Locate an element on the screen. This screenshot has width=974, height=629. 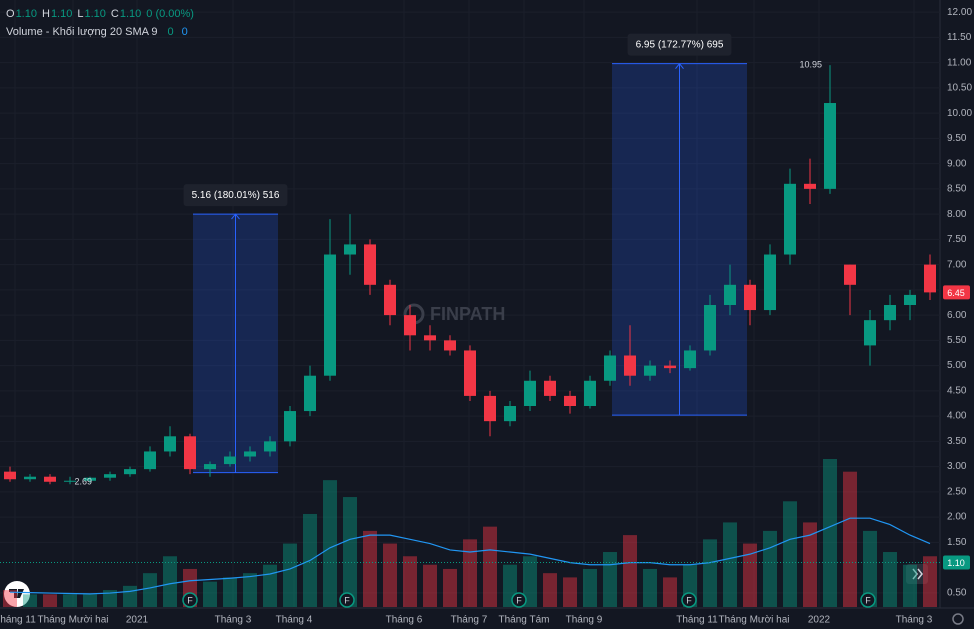
y-tick-label: 3.50 is located at coordinates (957, 441).